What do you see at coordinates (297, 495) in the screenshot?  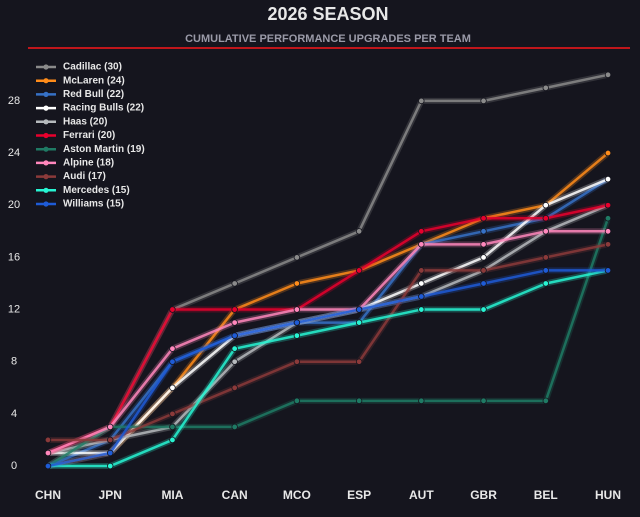 I see `x-tick-label: MCO` at bounding box center [297, 495].